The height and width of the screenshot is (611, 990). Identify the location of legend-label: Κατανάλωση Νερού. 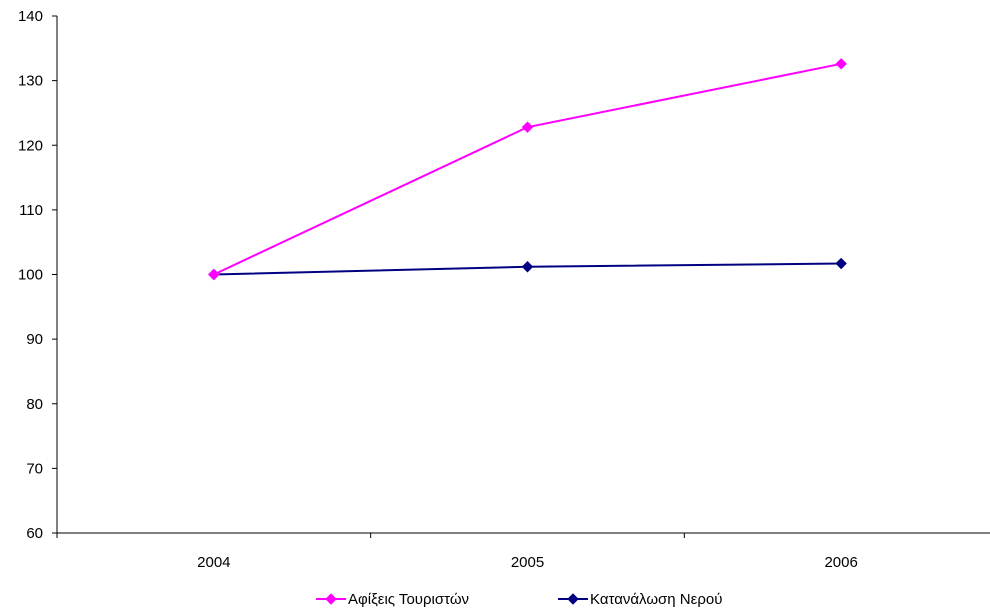
(656, 599).